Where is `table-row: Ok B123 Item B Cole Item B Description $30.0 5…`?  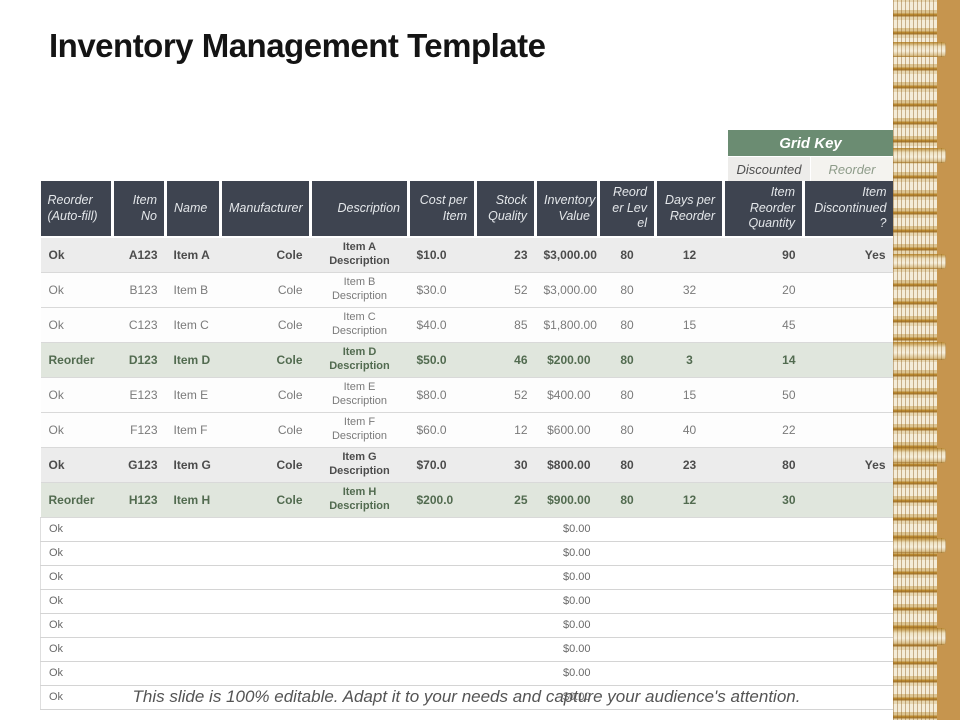
table-row: Ok B123 Item B Cole Item B Description $30.0 5… is located at coordinates (467, 290).